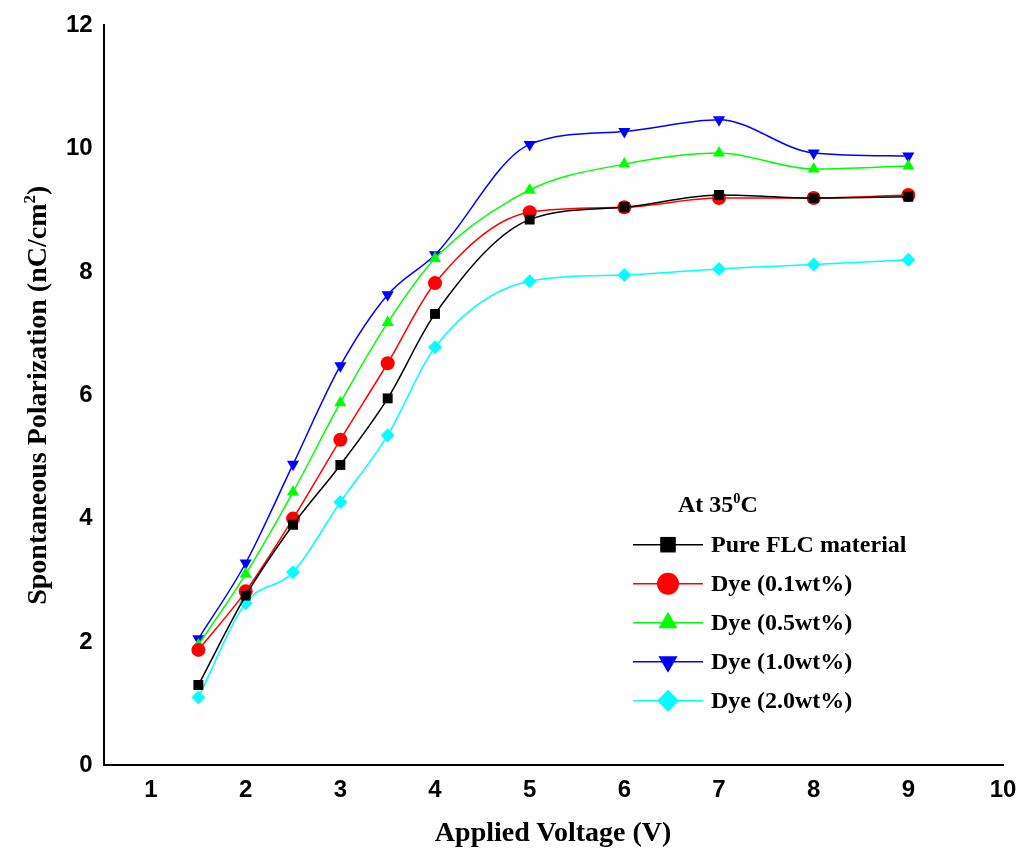 Image resolution: width=1035 pixels, height=861 pixels. What do you see at coordinates (86, 517) in the screenshot?
I see `y-tick-label: 4` at bounding box center [86, 517].